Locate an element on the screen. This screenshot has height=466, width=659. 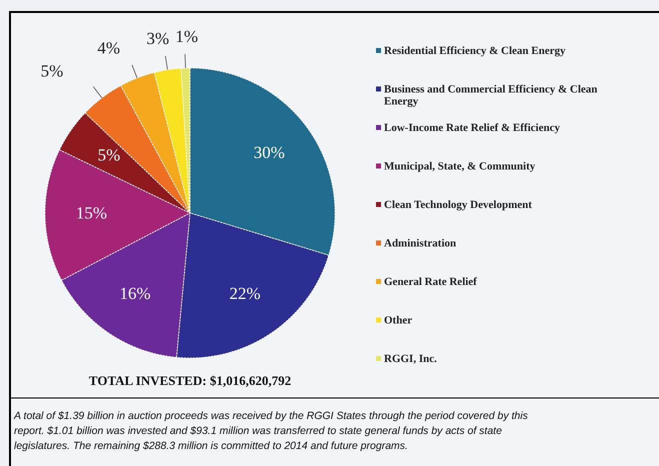
legend-label: Municipal, State, & Community is located at coordinates (460, 166).